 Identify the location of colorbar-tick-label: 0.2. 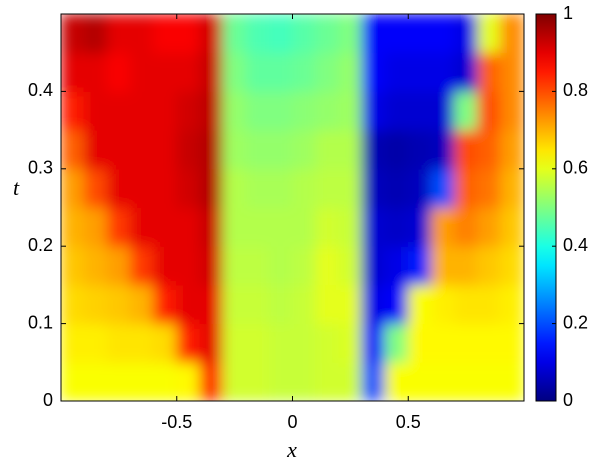
(575, 322).